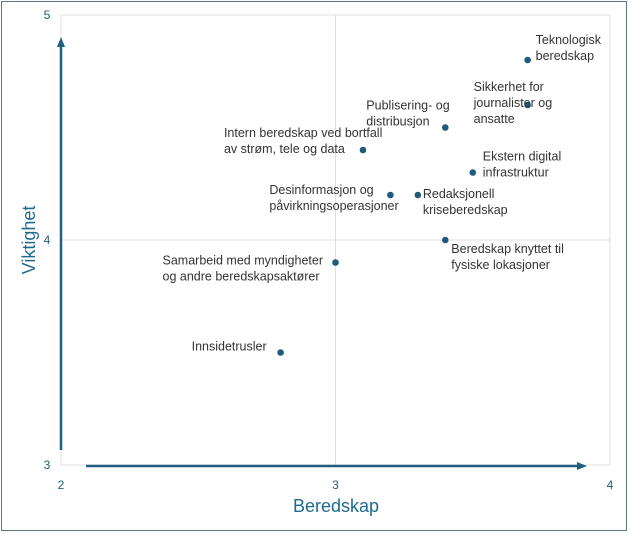 The width and height of the screenshot is (630, 534). Describe the element at coordinates (29, 240) in the screenshot. I see `y-axis-title: Viktighet` at that location.